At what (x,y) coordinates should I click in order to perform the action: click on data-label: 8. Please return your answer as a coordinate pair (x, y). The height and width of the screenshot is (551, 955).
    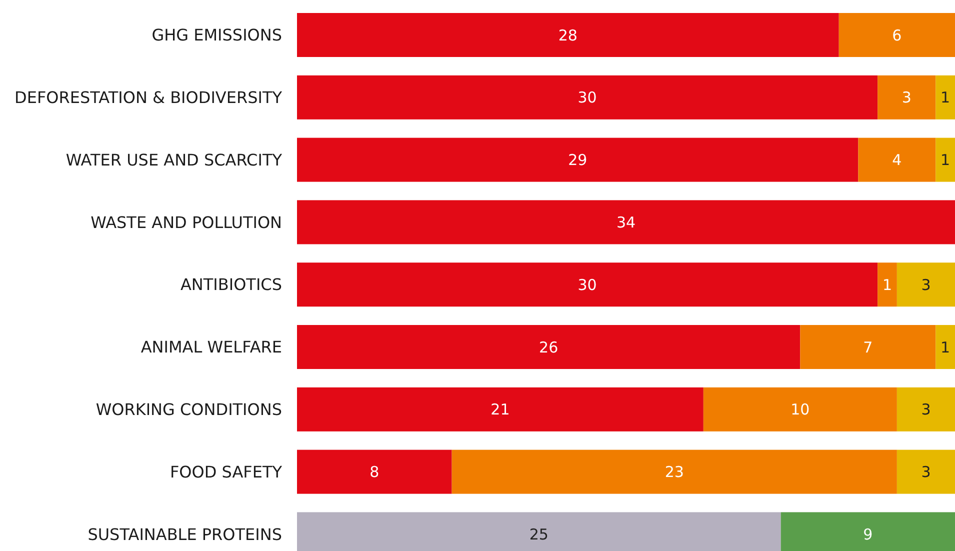
    Looking at the image, I should click on (375, 472).